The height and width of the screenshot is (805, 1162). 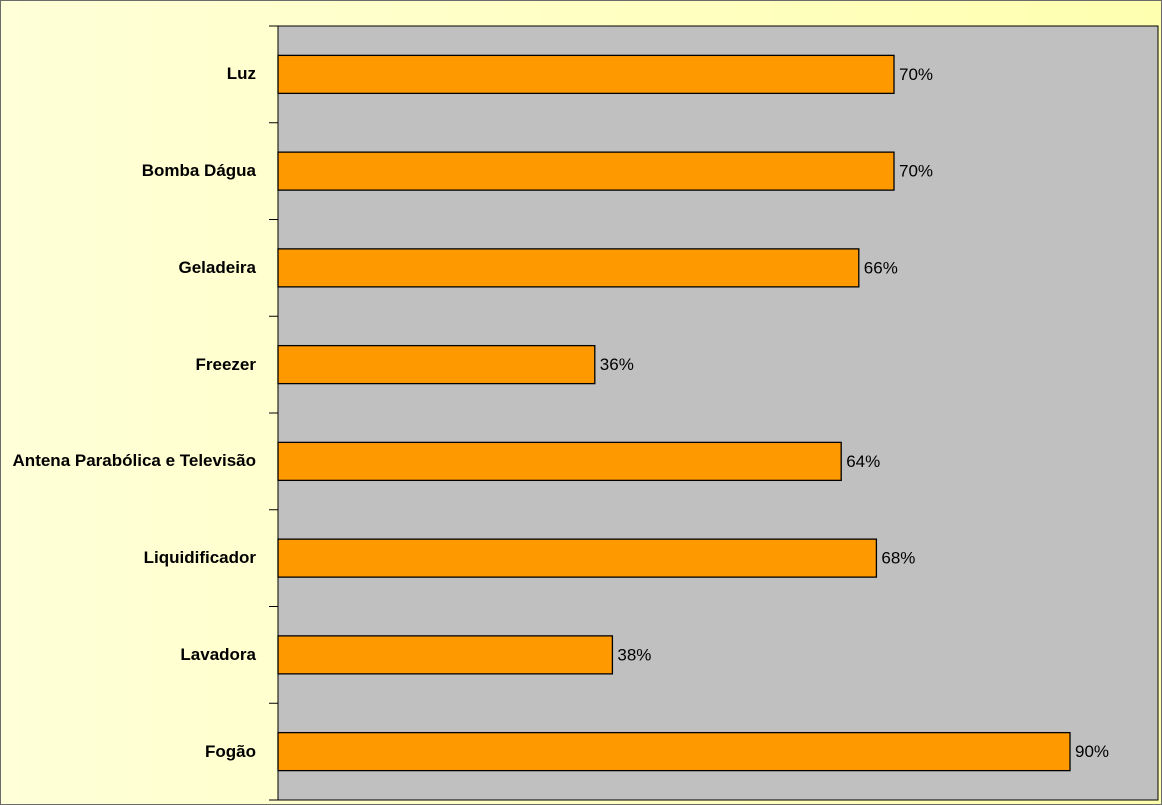 I want to click on category-label: Bomba Dágua, so click(x=198, y=171).